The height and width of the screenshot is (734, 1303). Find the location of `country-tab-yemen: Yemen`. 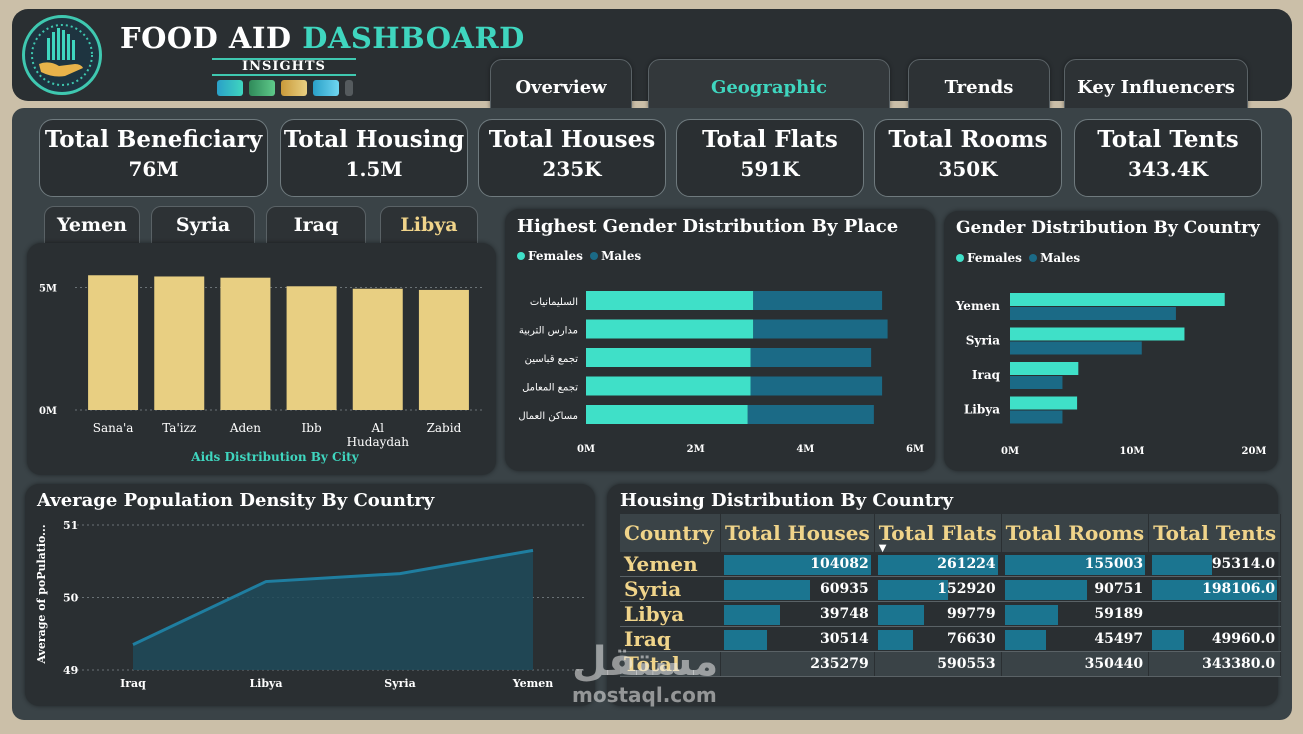

country-tab-yemen: Yemen is located at coordinates (92, 226).